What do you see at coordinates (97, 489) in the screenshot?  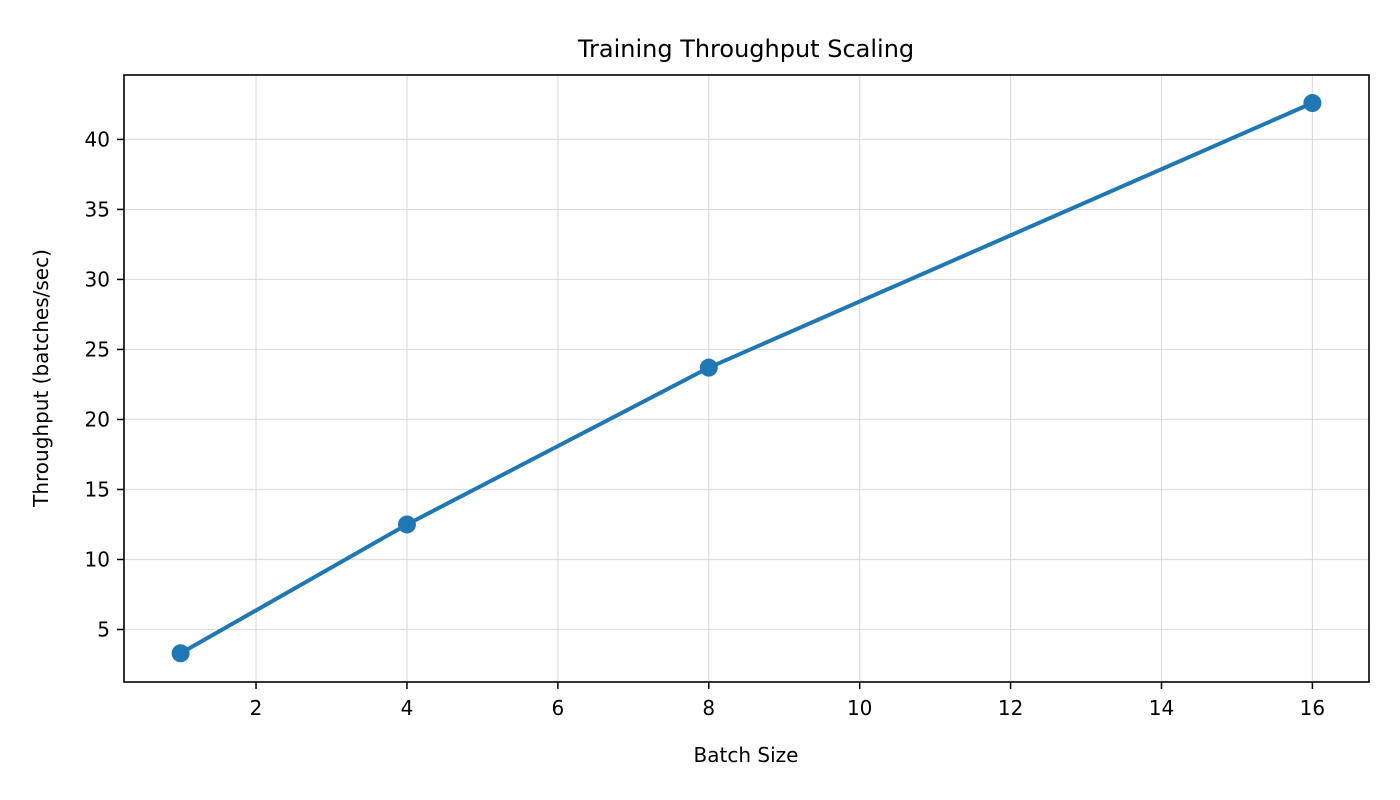 I see `y-tick-label: 15` at bounding box center [97, 489].